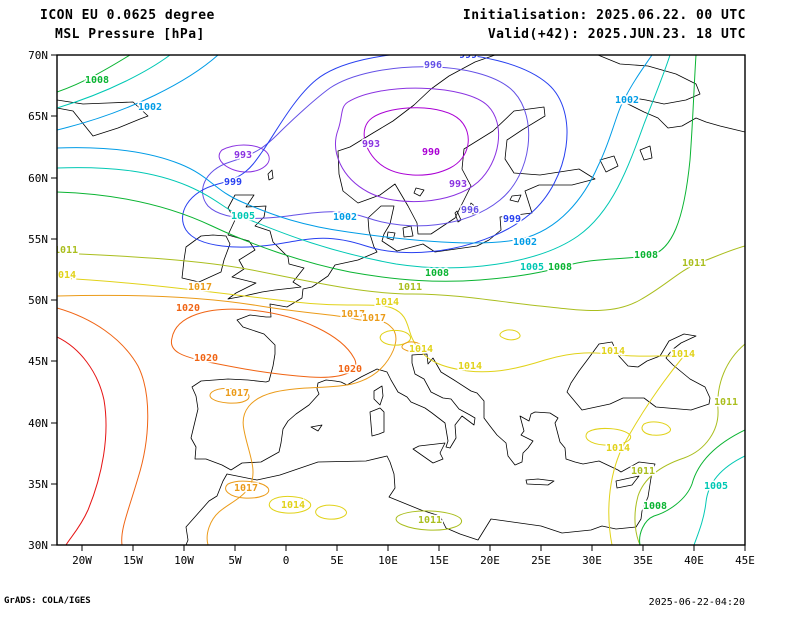 Image resolution: width=800 pixels, height=618 pixels. I want to click on lon-tick-label: 10W, so click(184, 560).